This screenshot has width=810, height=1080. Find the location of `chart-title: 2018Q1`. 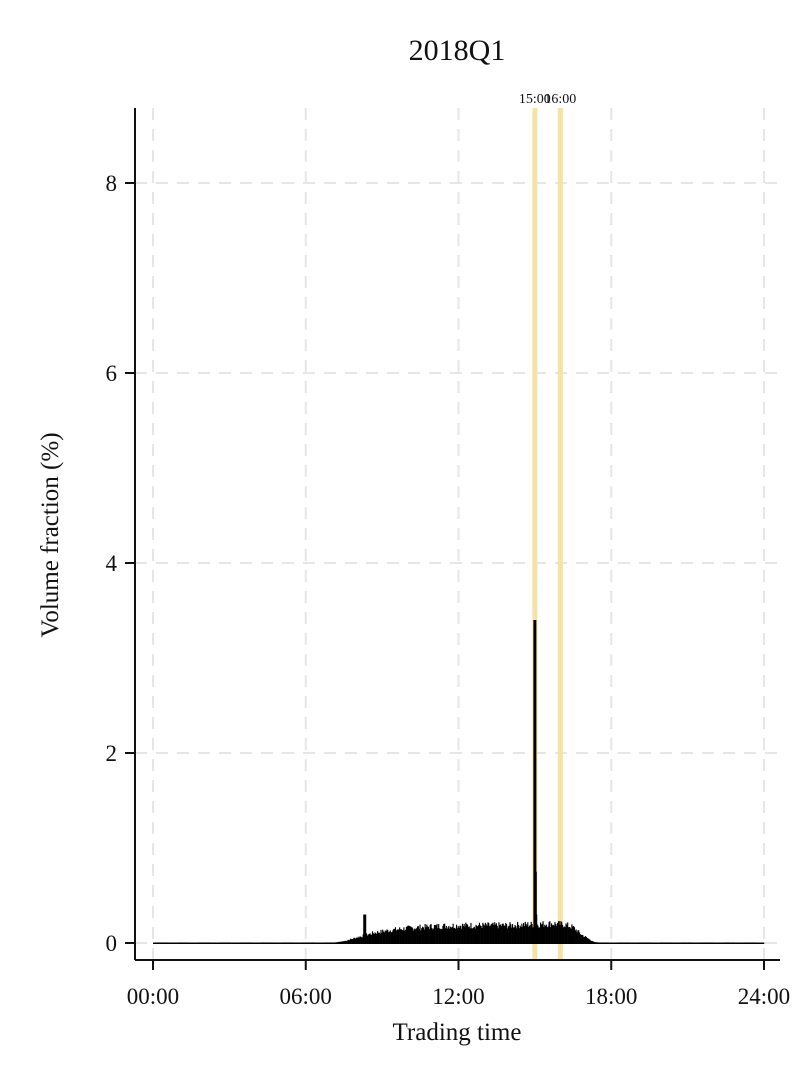

chart-title: 2018Q1 is located at coordinates (457, 50).